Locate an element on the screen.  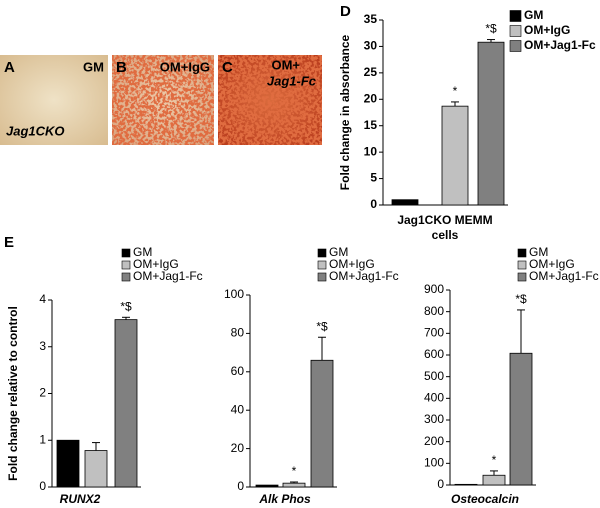
y-tick-label: 25 is located at coordinates (371, 72).